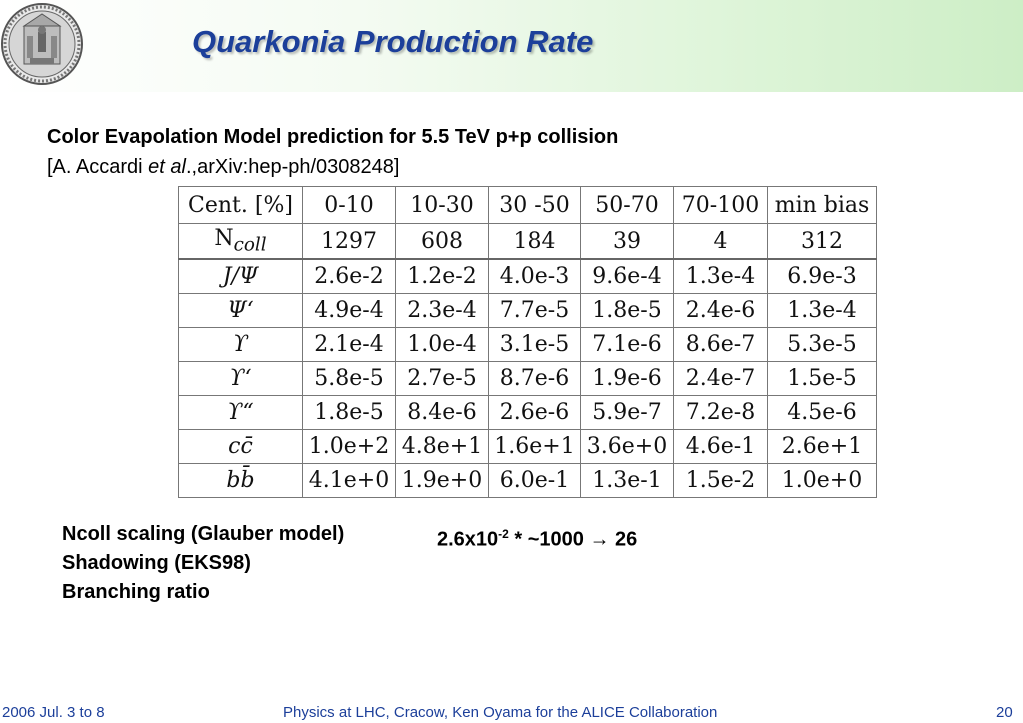  I want to click on table-cell: 1.0e+0, so click(822, 480).